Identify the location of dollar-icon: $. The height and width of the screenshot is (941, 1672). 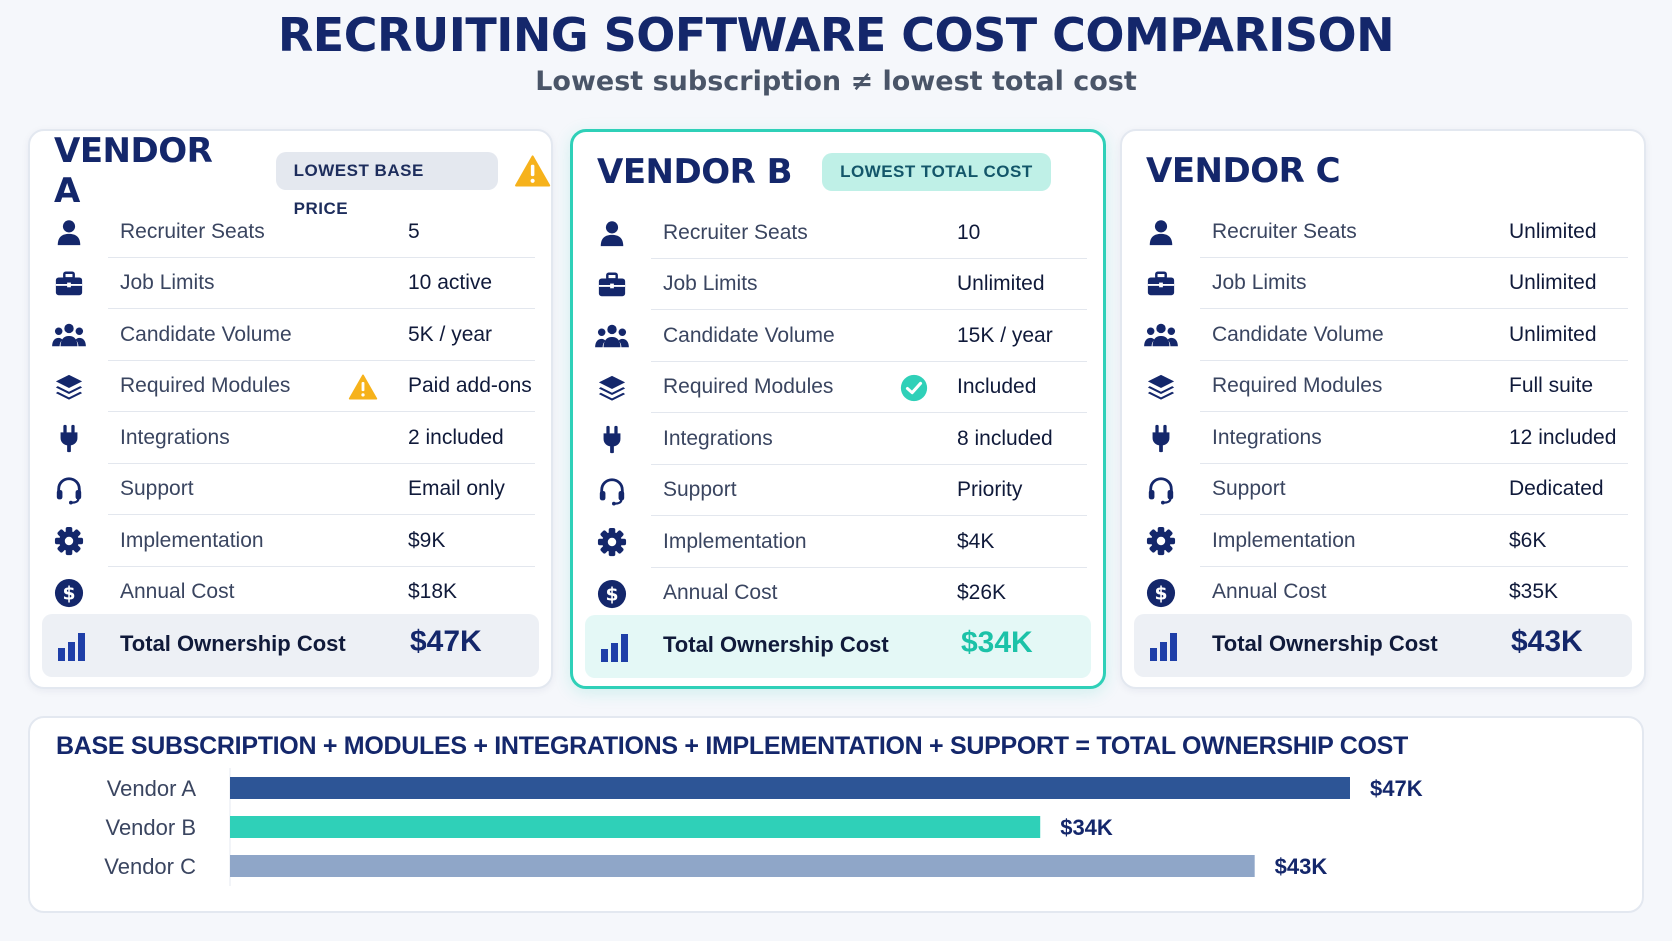
(612, 594).